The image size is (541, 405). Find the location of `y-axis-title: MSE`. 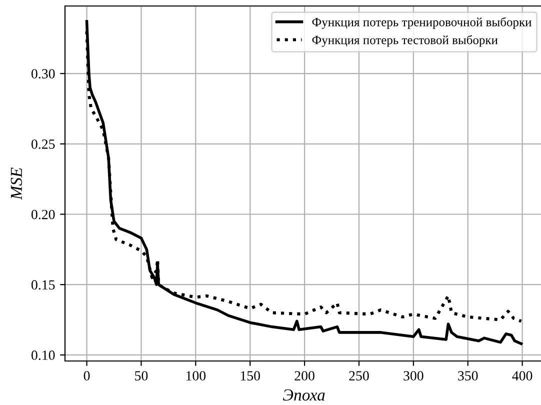

y-axis-title: MSE is located at coordinates (16, 184).